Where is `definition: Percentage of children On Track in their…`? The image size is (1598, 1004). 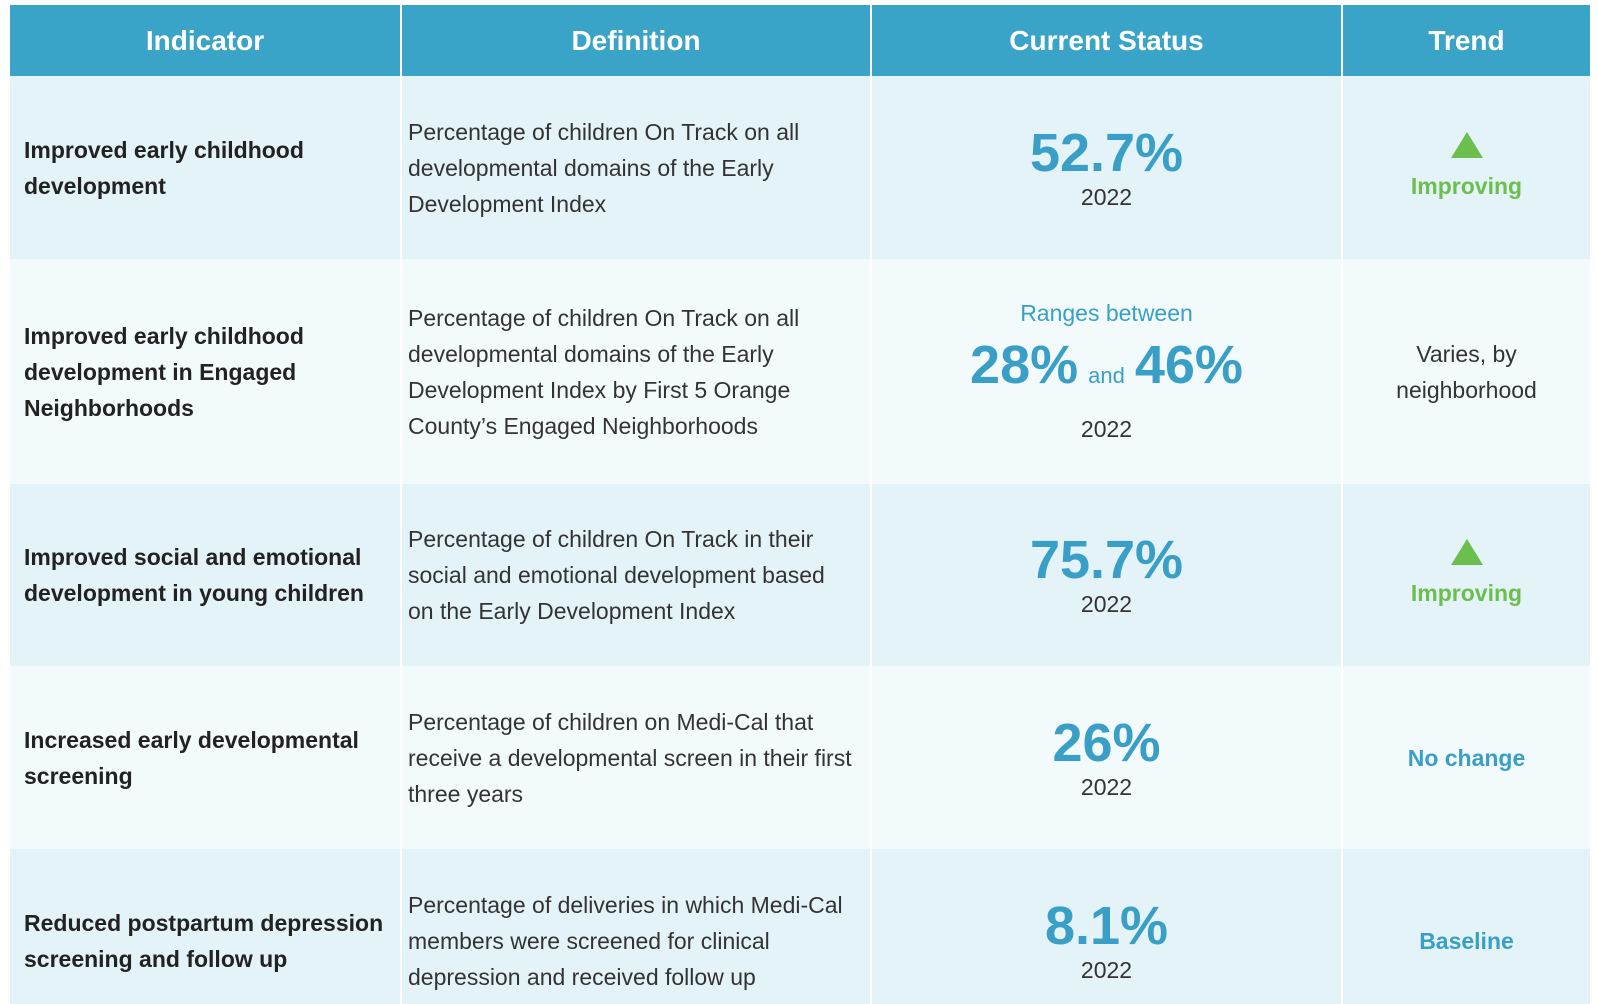
definition: Percentage of children On Track in their… is located at coordinates (637, 575).